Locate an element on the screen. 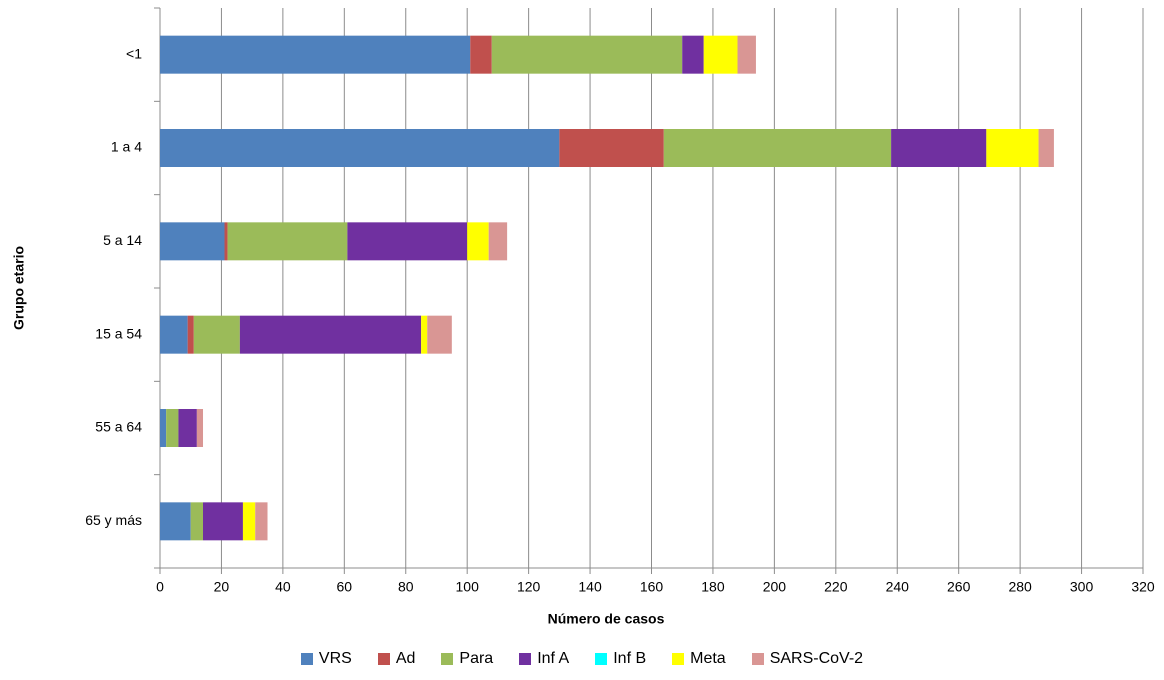 Image resolution: width=1164 pixels, height=680 pixels. x-axis-label: Número de casos is located at coordinates (606, 619).